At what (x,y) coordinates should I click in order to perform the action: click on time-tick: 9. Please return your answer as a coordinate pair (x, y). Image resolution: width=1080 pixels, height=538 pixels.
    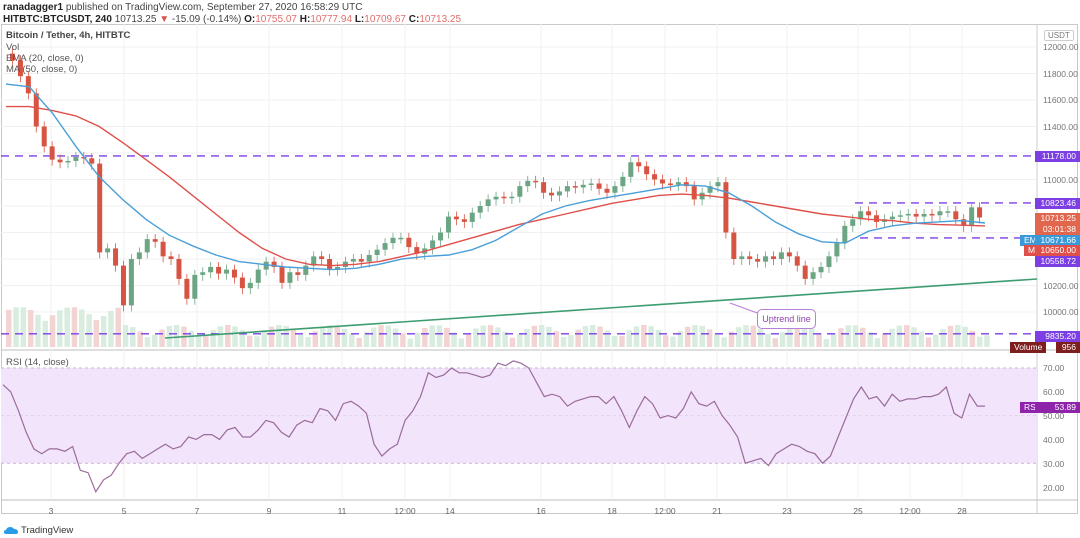
    Looking at the image, I should click on (269, 511).